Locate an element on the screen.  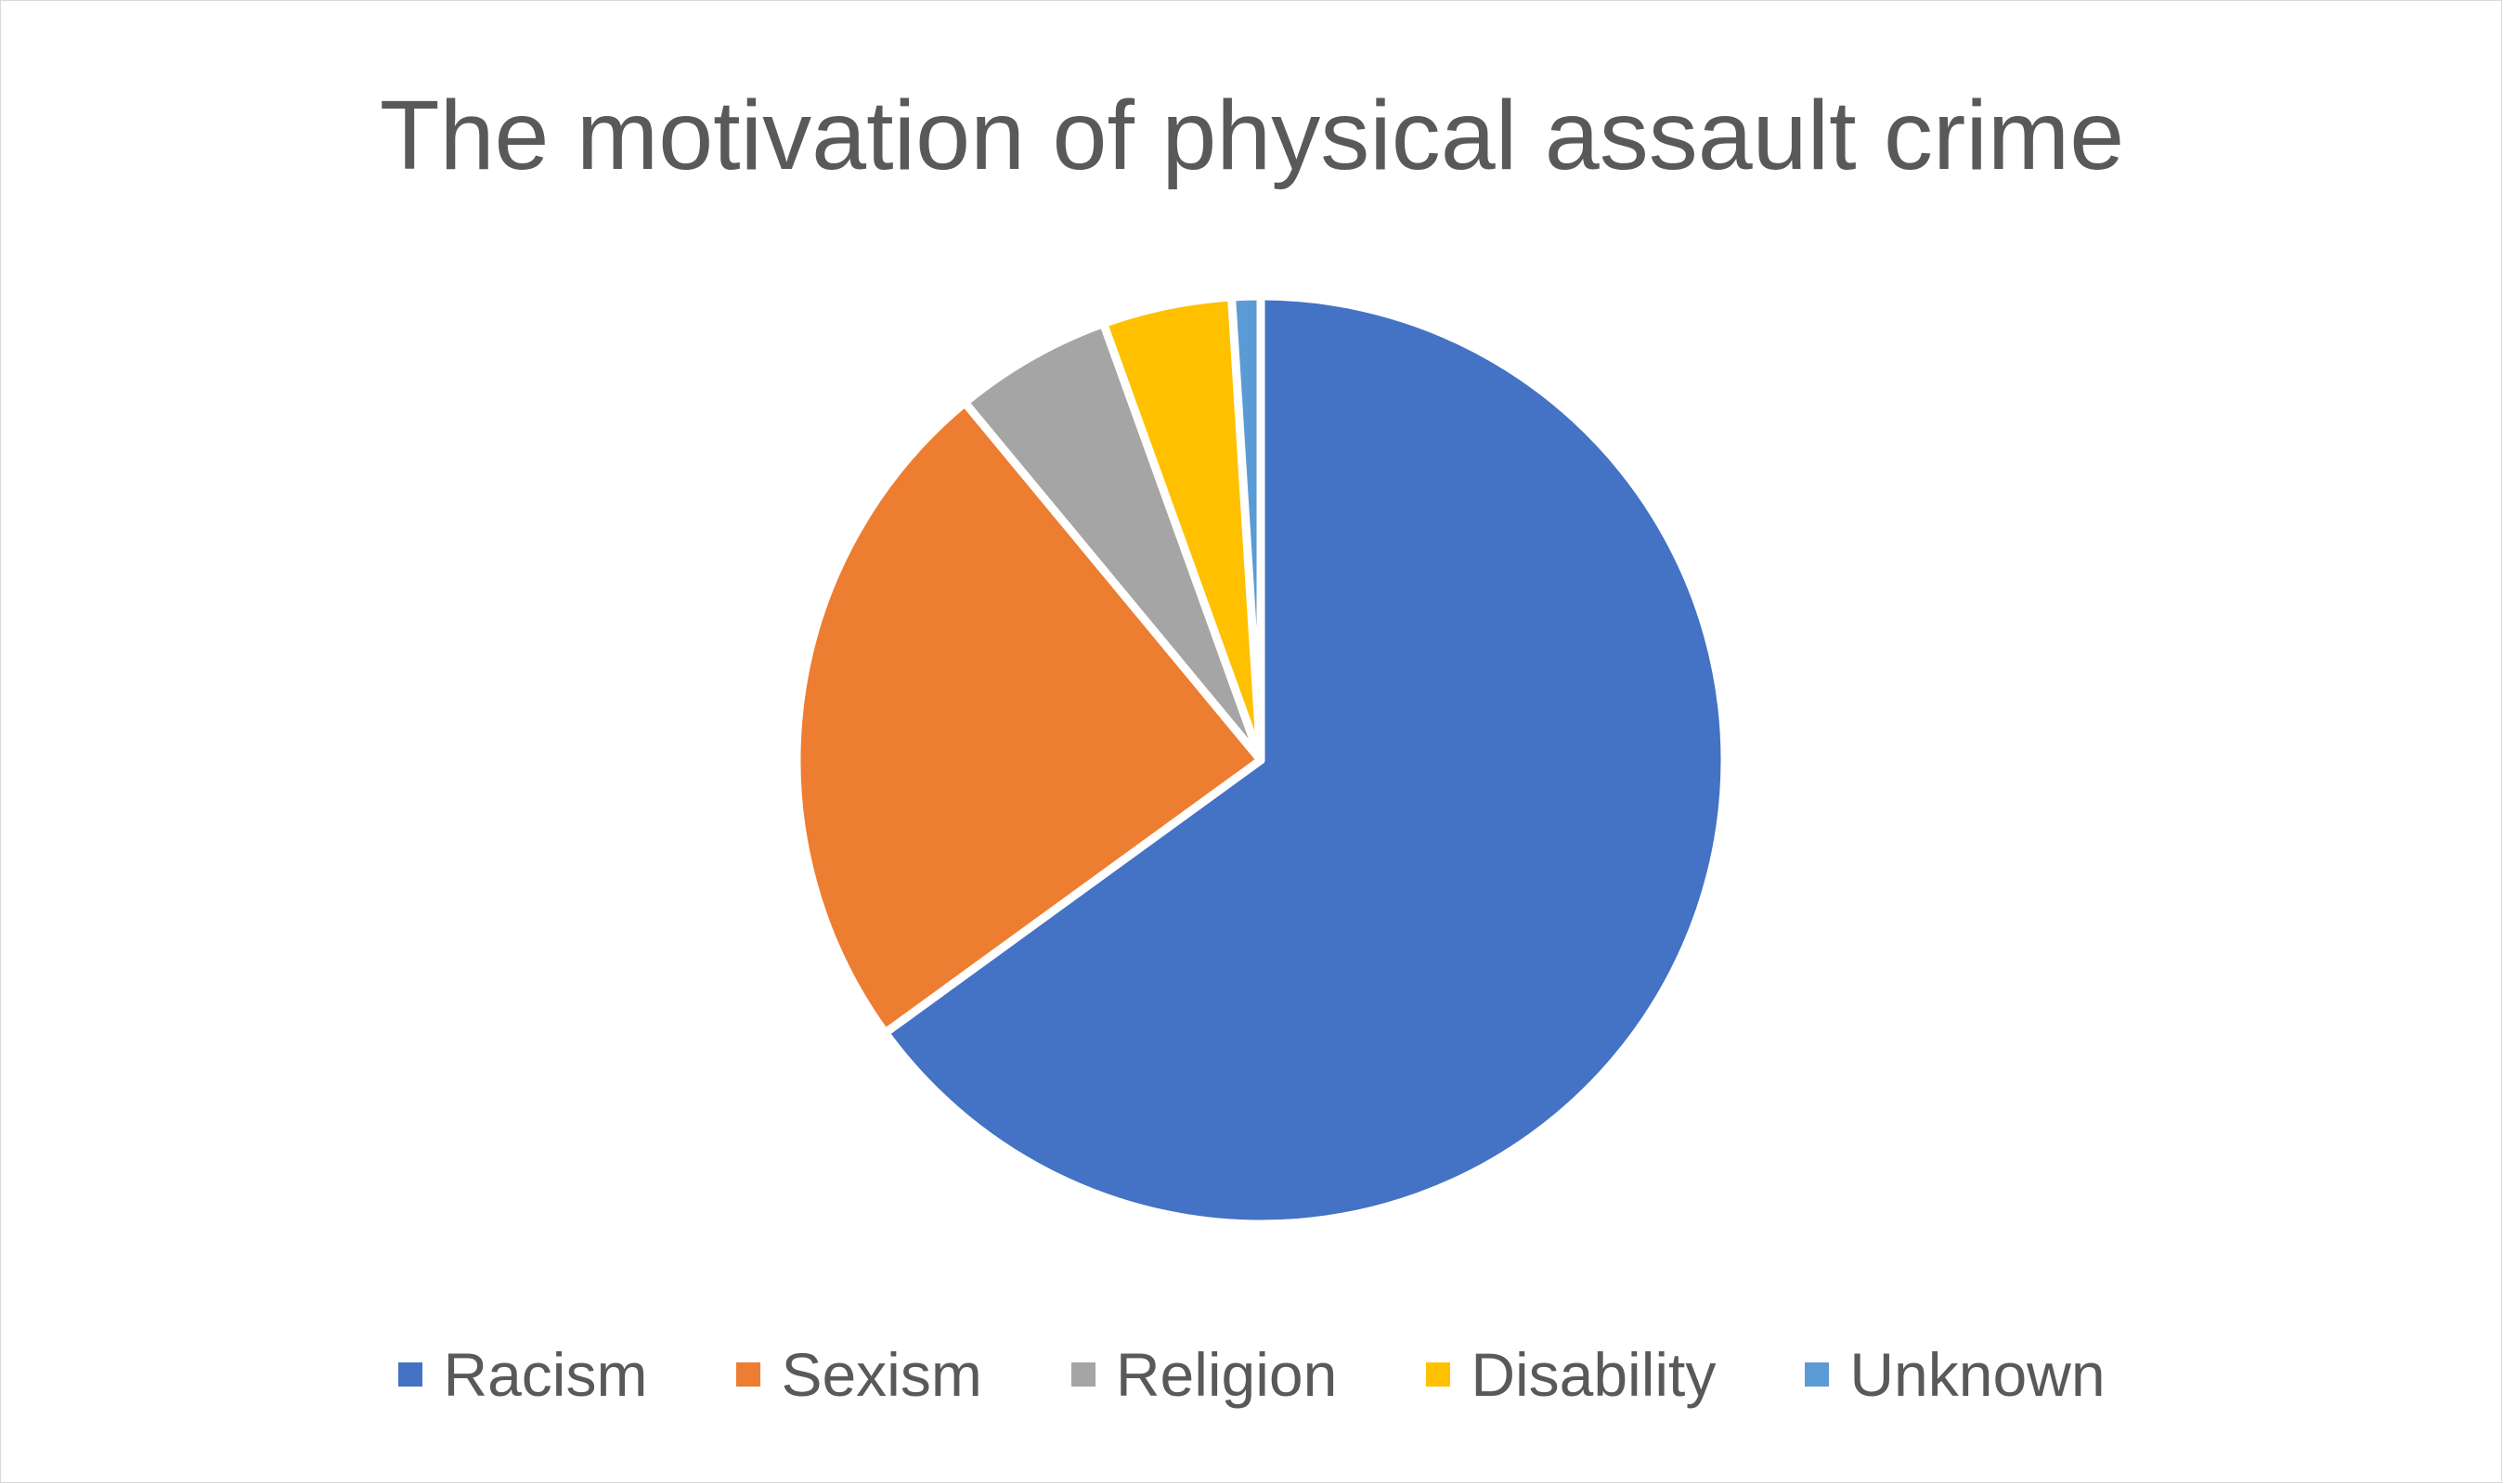
pie-slice-sexism is located at coordinates (1028, 718).